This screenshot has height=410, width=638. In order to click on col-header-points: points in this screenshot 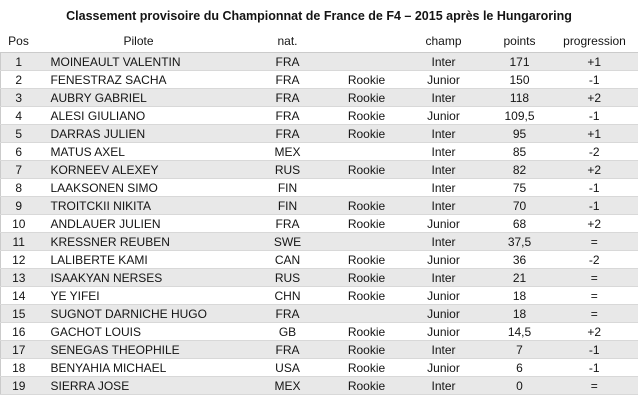, I will do `click(519, 41)`.